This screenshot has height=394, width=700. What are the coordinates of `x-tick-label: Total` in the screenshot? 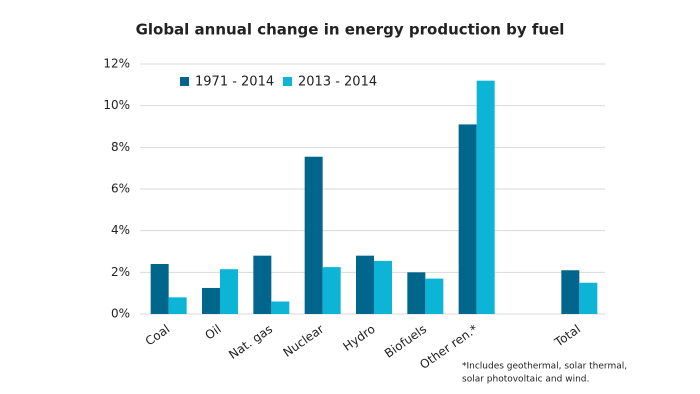 It's located at (567, 336).